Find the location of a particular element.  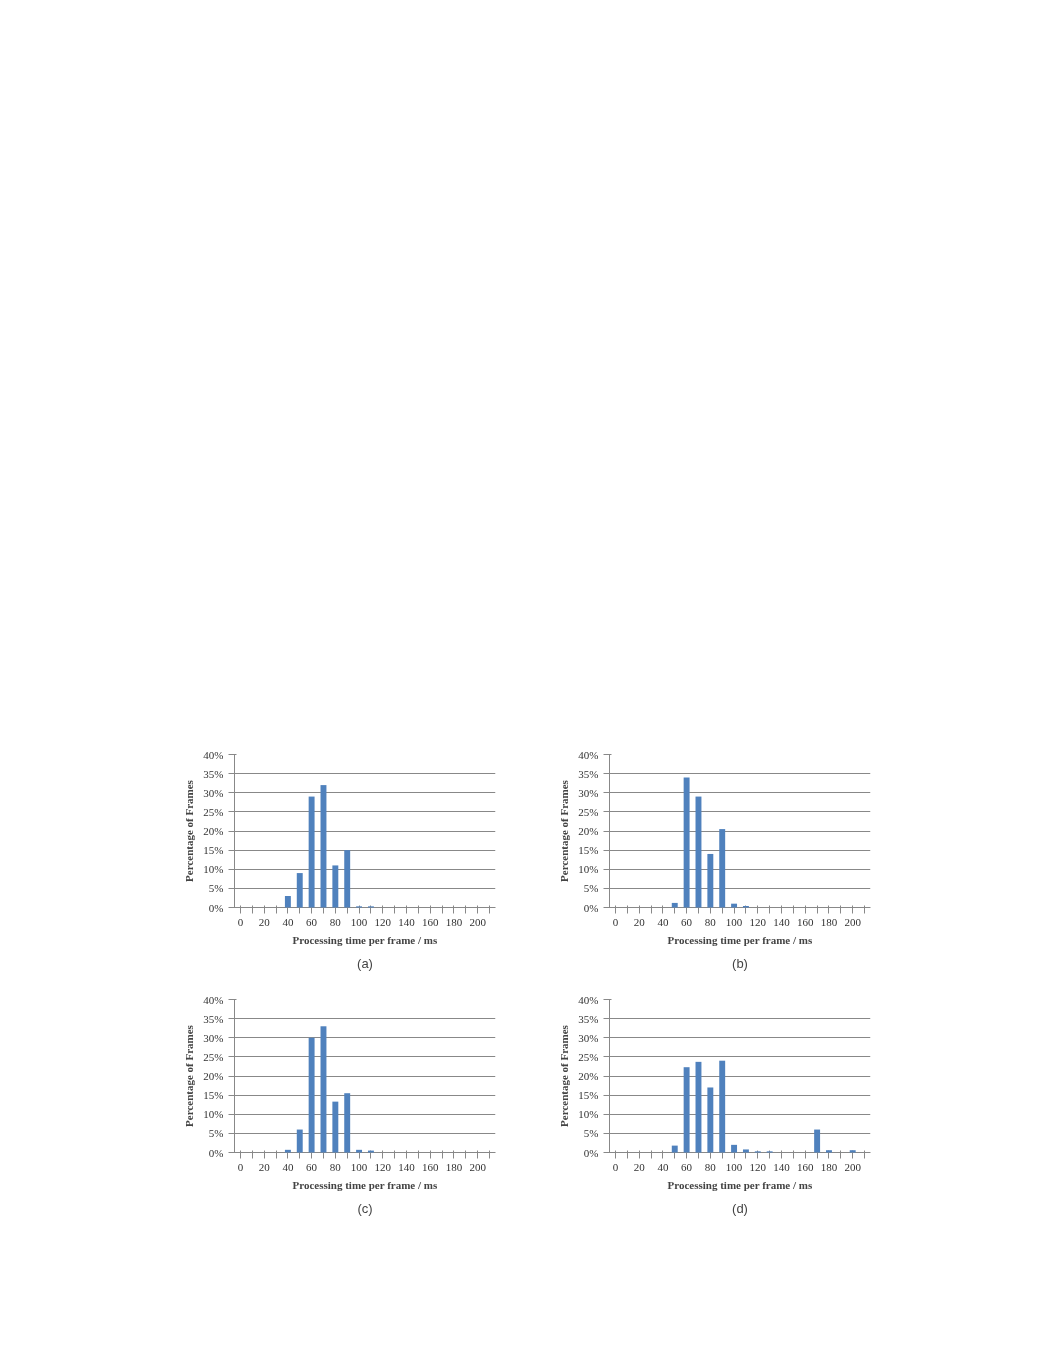

text: (a) is located at coordinates (365, 963).